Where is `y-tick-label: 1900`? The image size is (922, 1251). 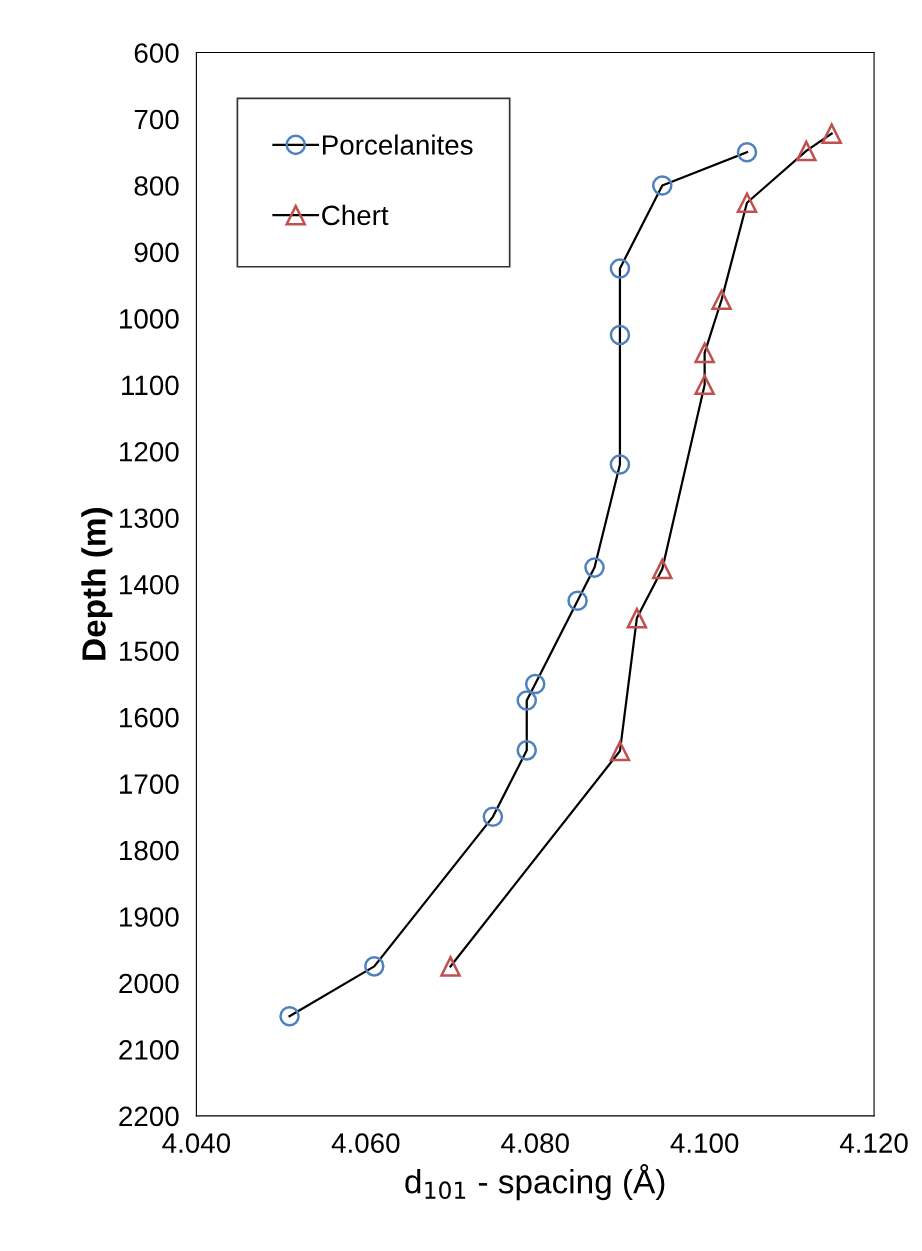
y-tick-label: 1900 is located at coordinates (149, 917).